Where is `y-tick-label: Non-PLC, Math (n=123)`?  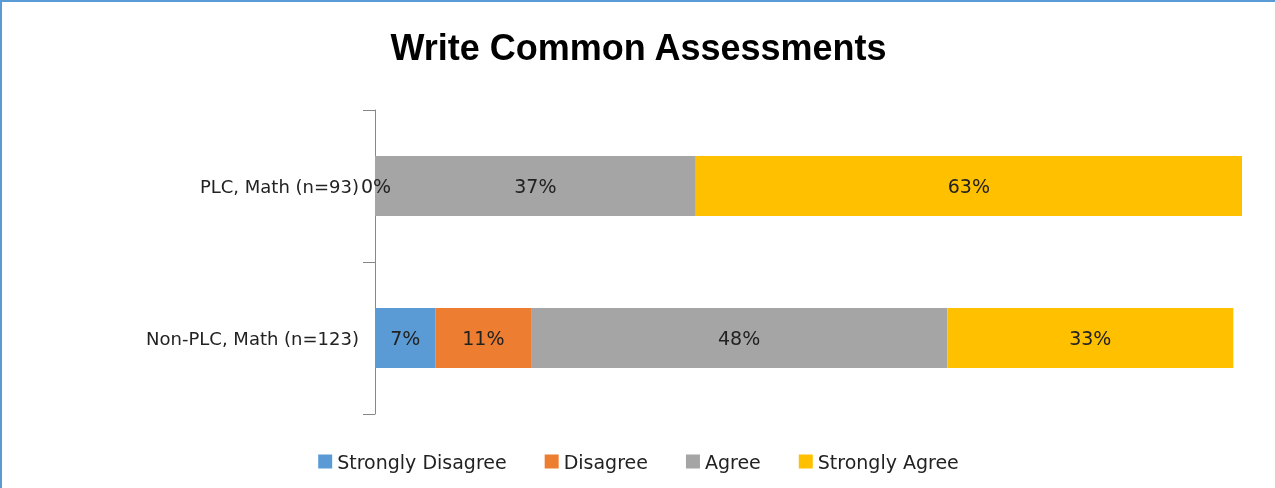
y-tick-label: Non-PLC, Math (n=123) is located at coordinates (252, 338).